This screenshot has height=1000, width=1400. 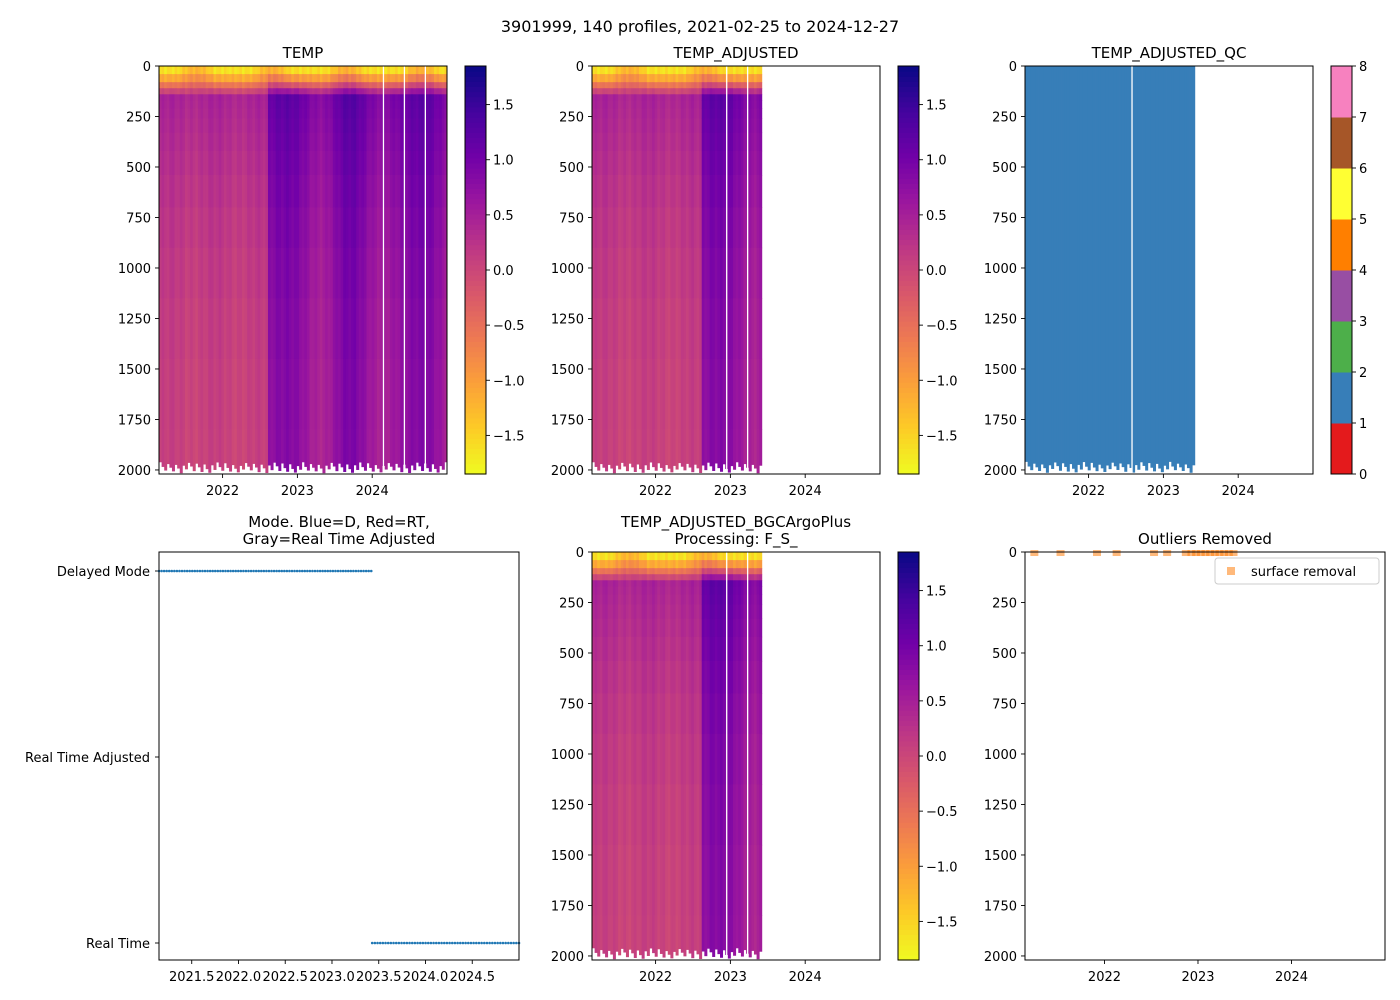 I want to click on temp_adj_qc-title: TEMP_ADJUSTED_QC, so click(x=1169, y=53).